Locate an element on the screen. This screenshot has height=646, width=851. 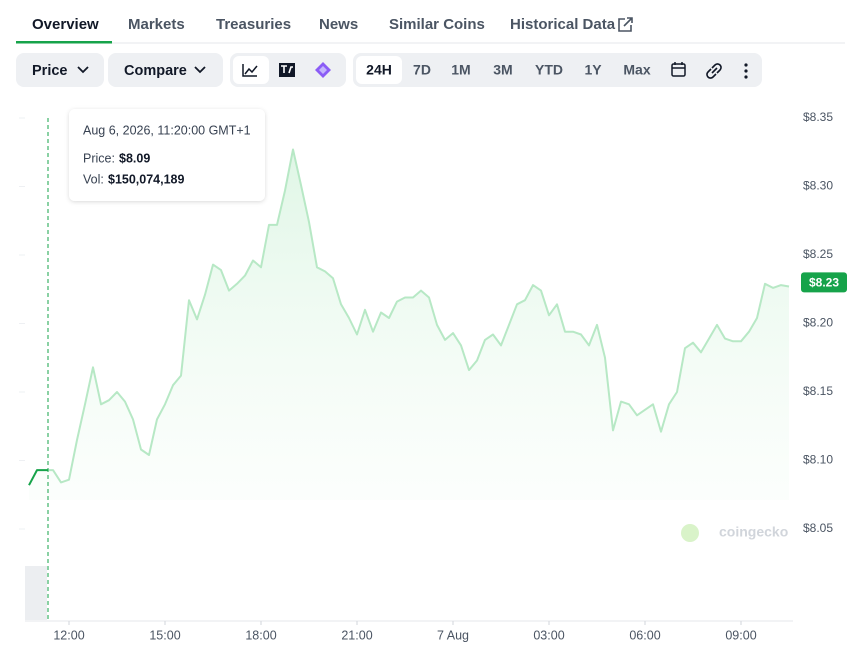
x-tick-label: 7 Aug is located at coordinates (453, 635).